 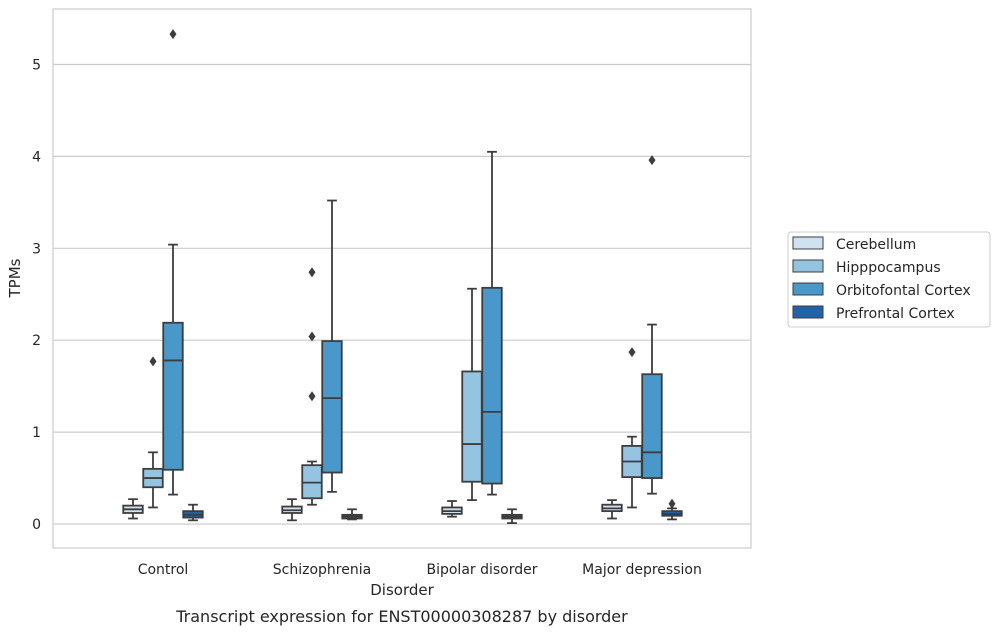 I want to click on legend-label: Prefrontal Cortex, so click(x=895, y=314).